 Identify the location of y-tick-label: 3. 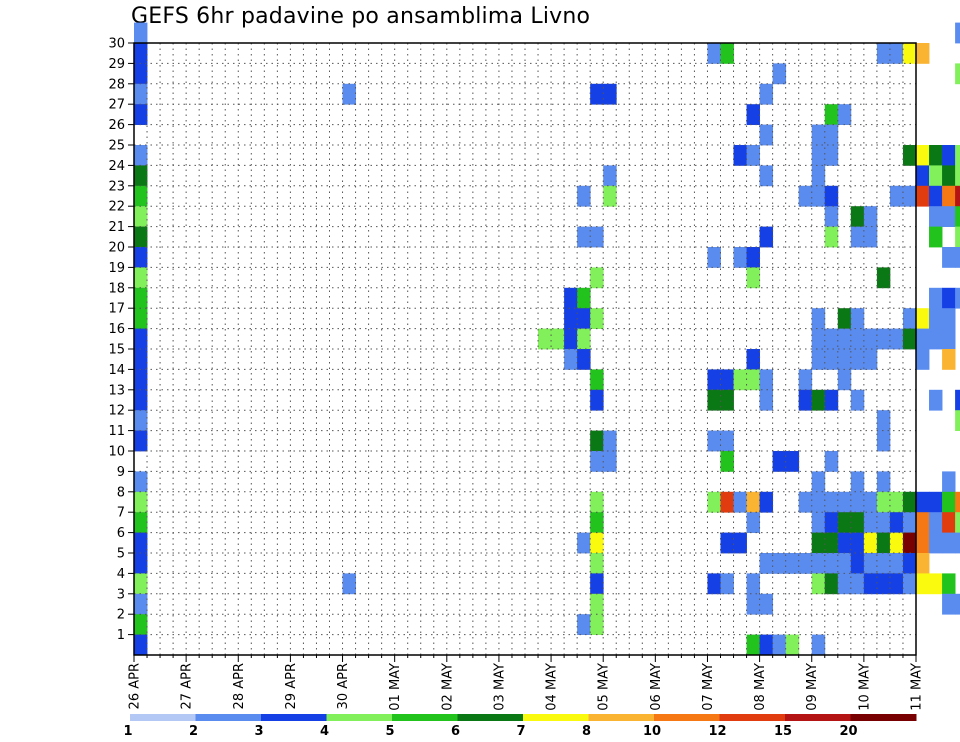
(121, 594).